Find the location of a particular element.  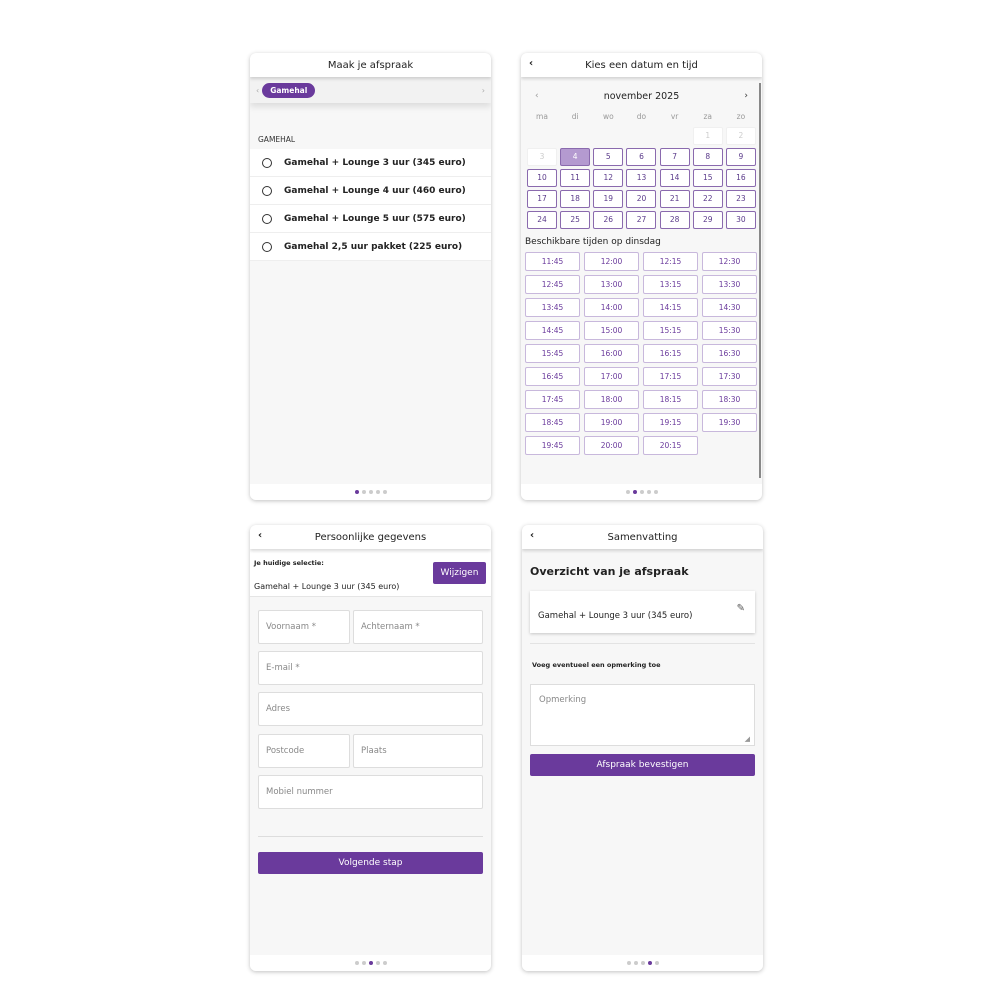

scrollbar is located at coordinates (760, 280).